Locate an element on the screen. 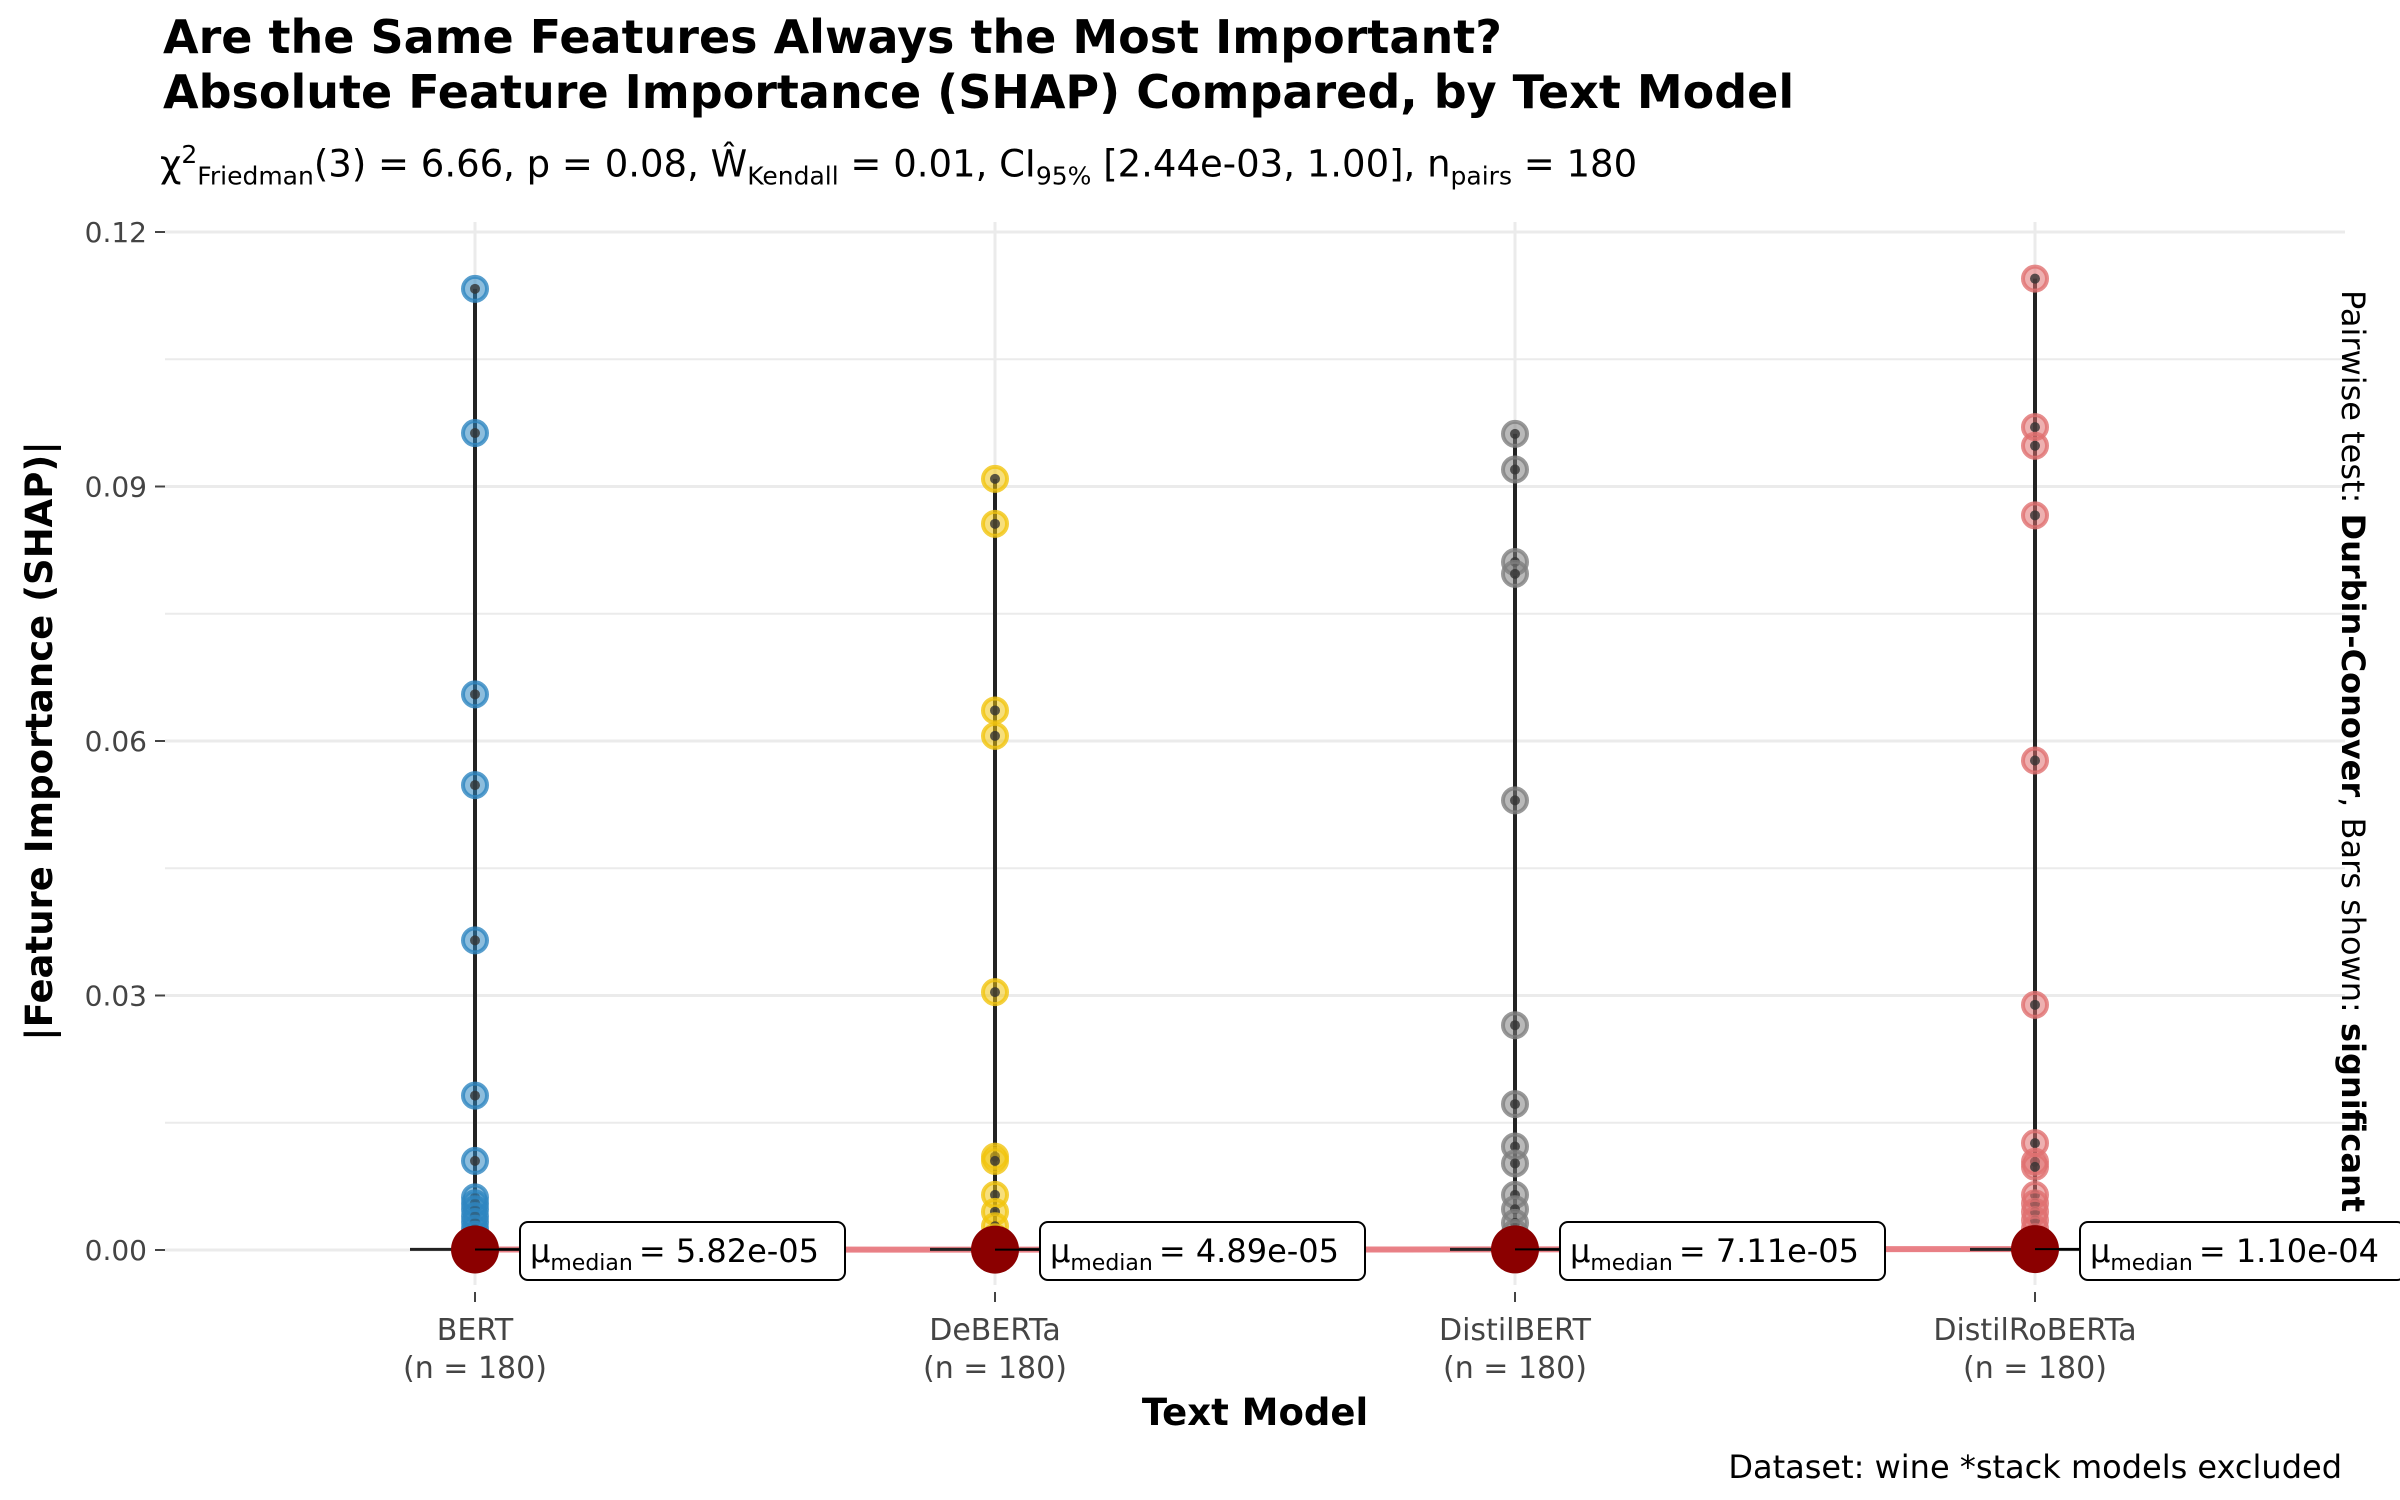  y-tick-label: 0.06 is located at coordinates (116, 741).